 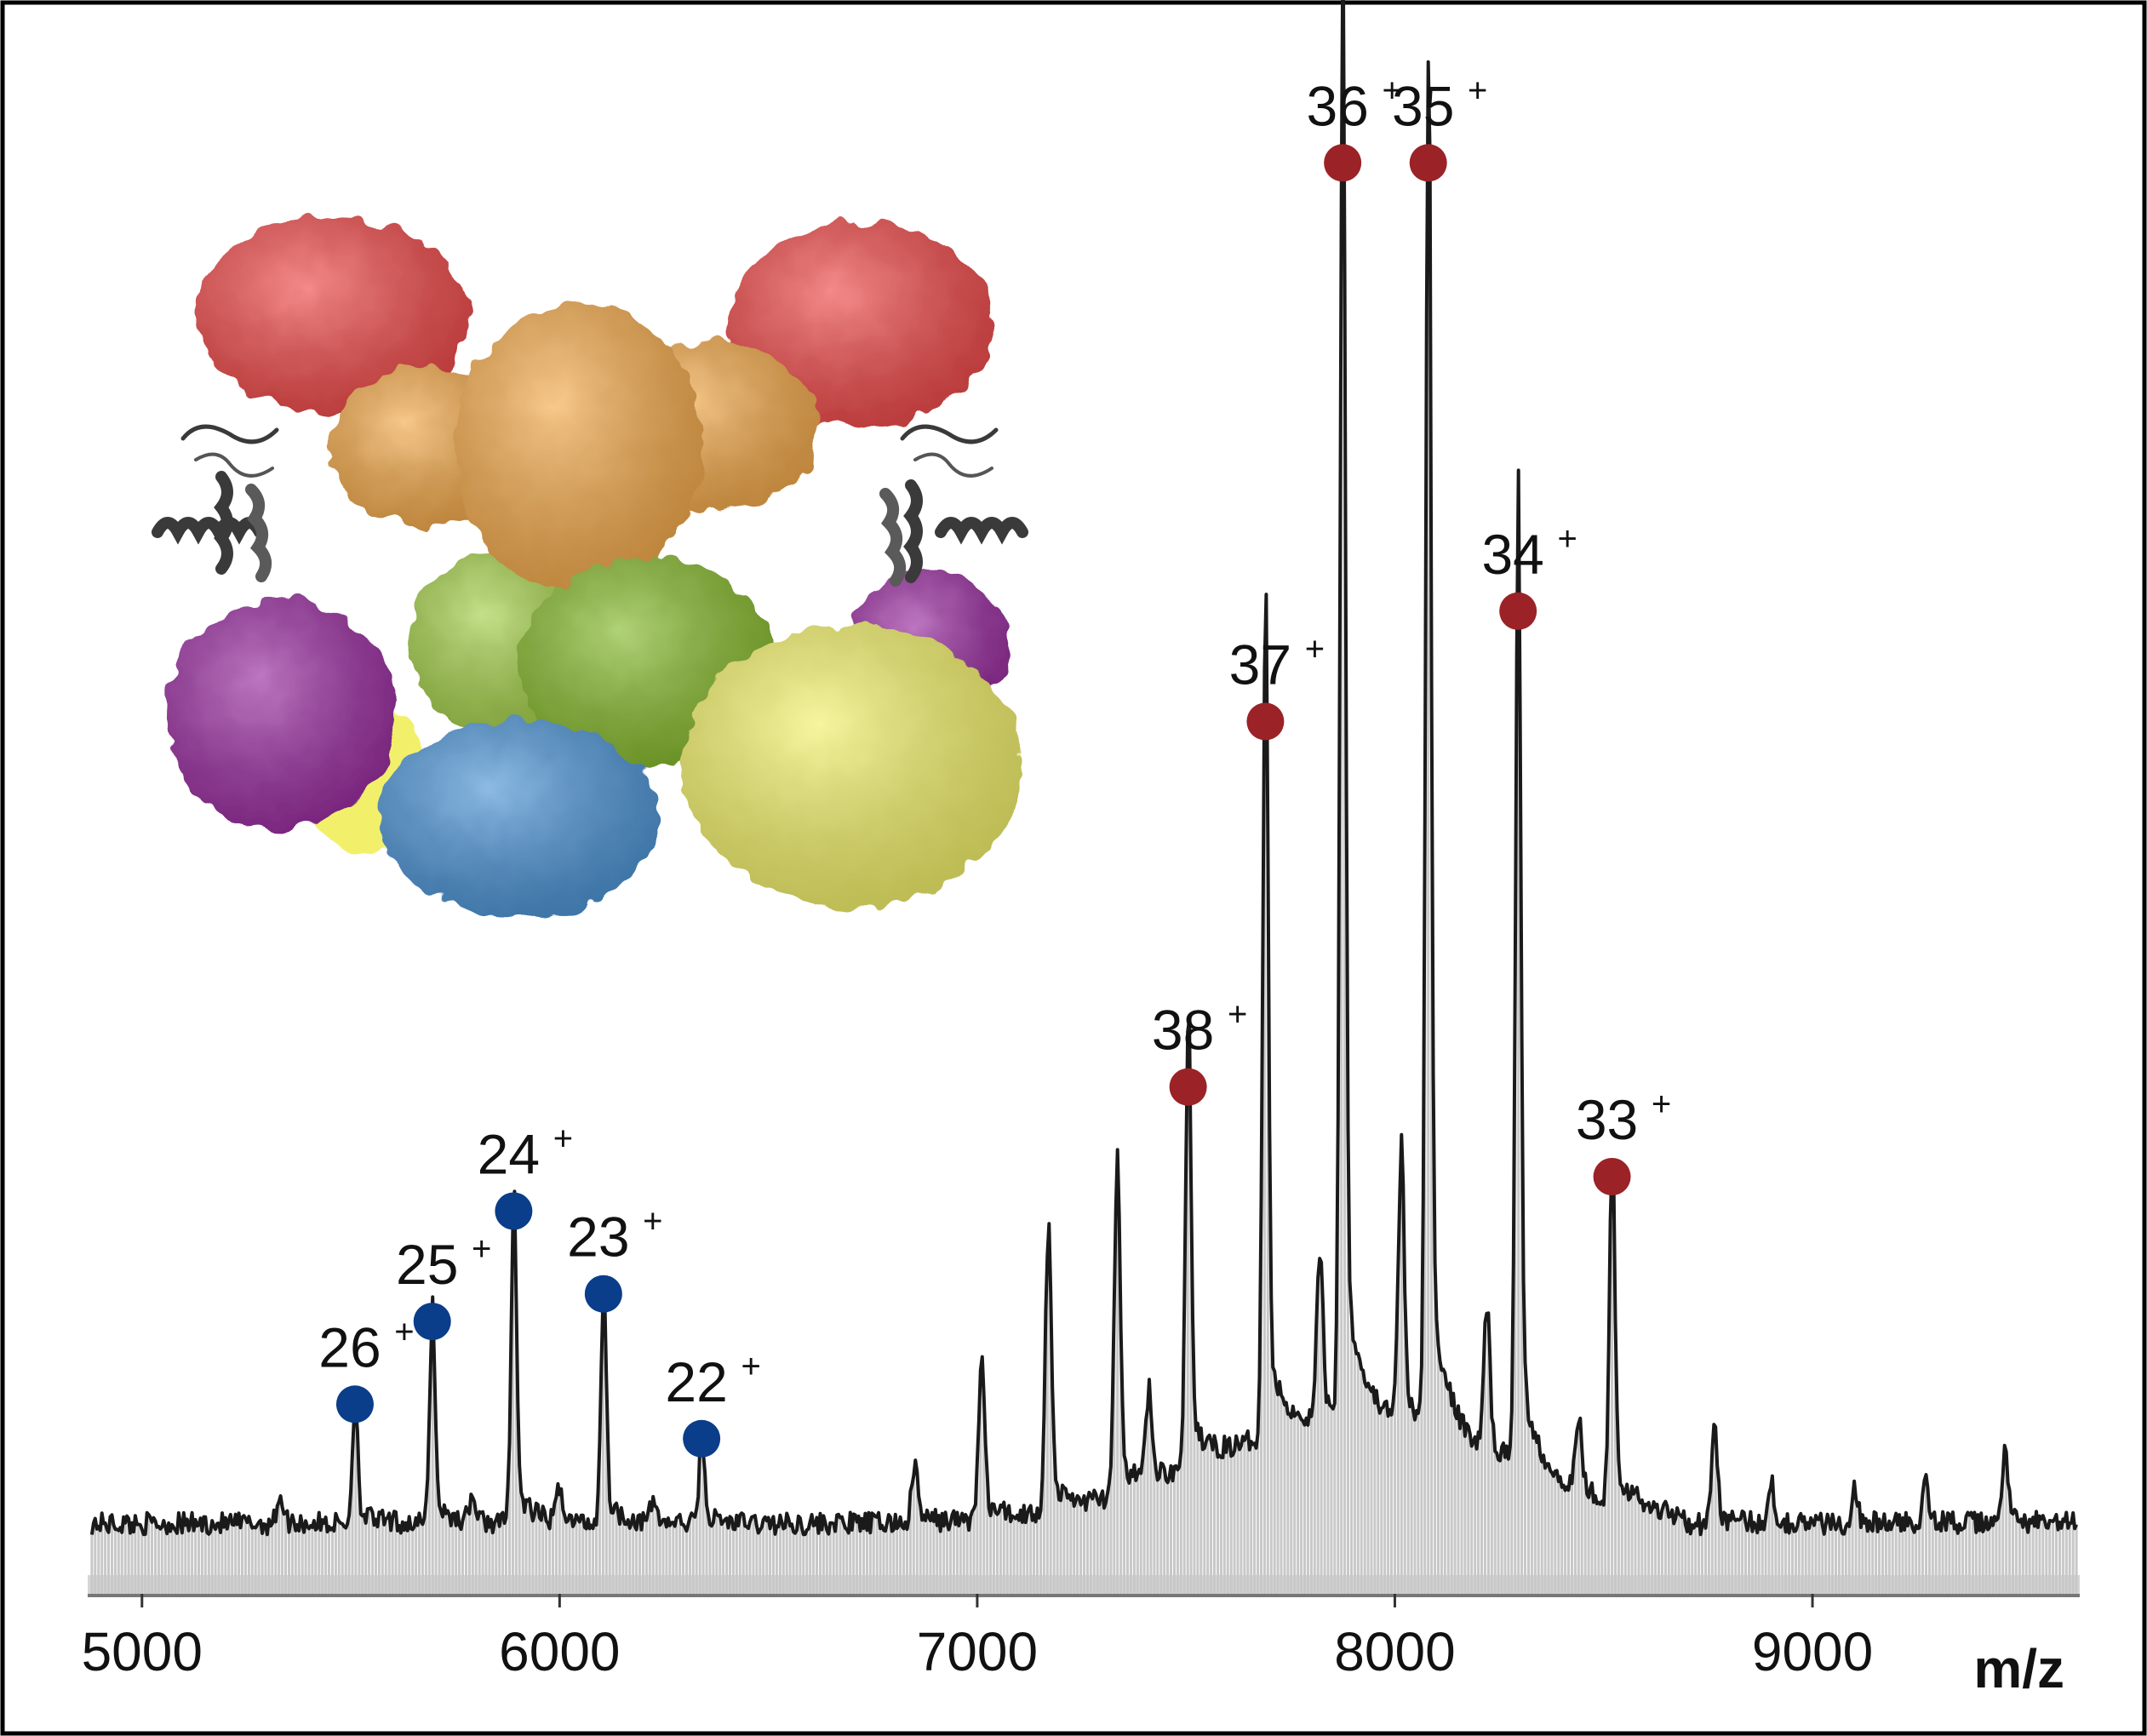 I want to click on subunit-purple-left, so click(x=281, y=715).